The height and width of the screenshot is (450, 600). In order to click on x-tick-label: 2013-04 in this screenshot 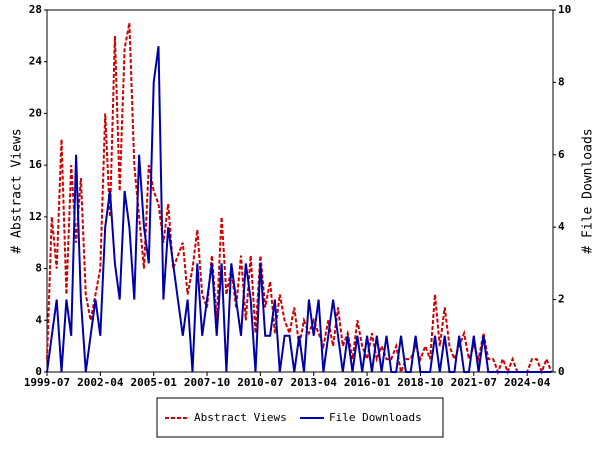, I will do `click(314, 382)`.